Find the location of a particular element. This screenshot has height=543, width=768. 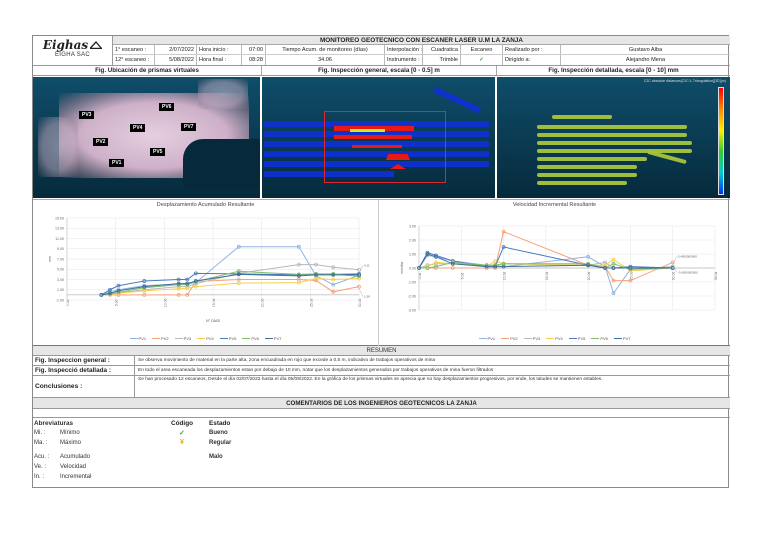

scan-status-label: Escaneo is located at coordinates (482, 49).